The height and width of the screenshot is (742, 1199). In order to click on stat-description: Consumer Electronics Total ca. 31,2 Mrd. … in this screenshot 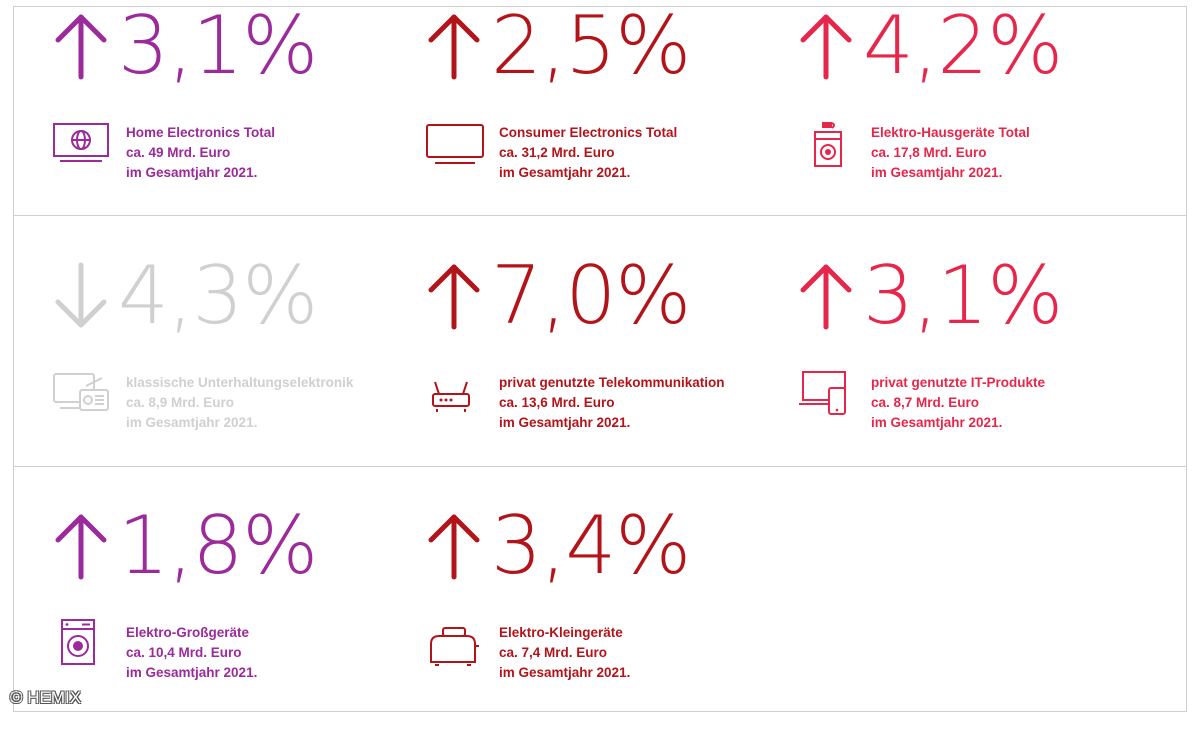, I will do `click(588, 153)`.